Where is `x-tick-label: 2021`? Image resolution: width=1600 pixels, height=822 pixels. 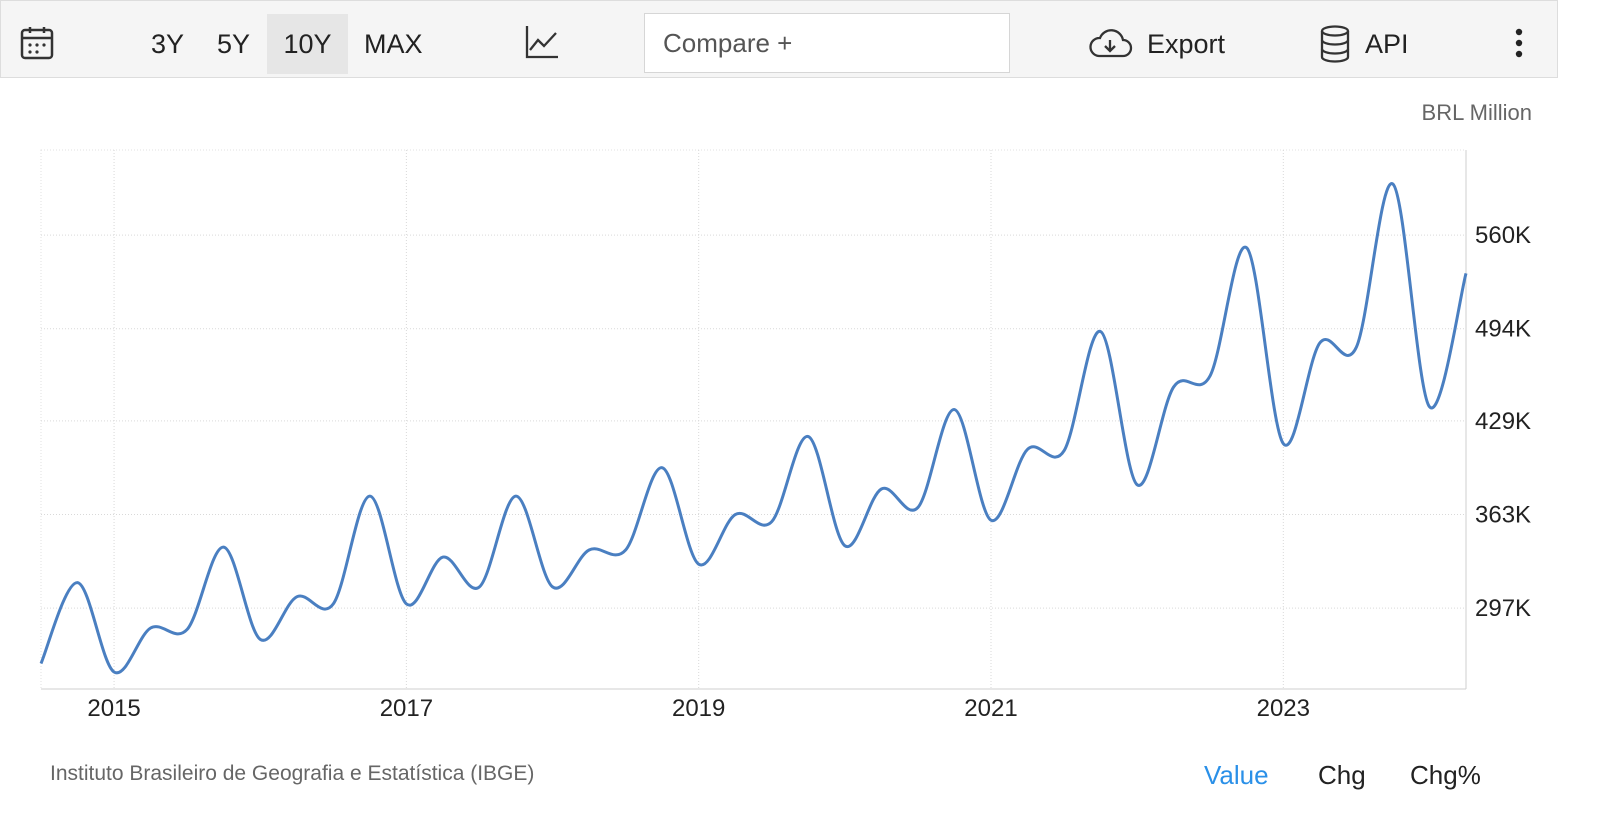 x-tick-label: 2021 is located at coordinates (990, 708).